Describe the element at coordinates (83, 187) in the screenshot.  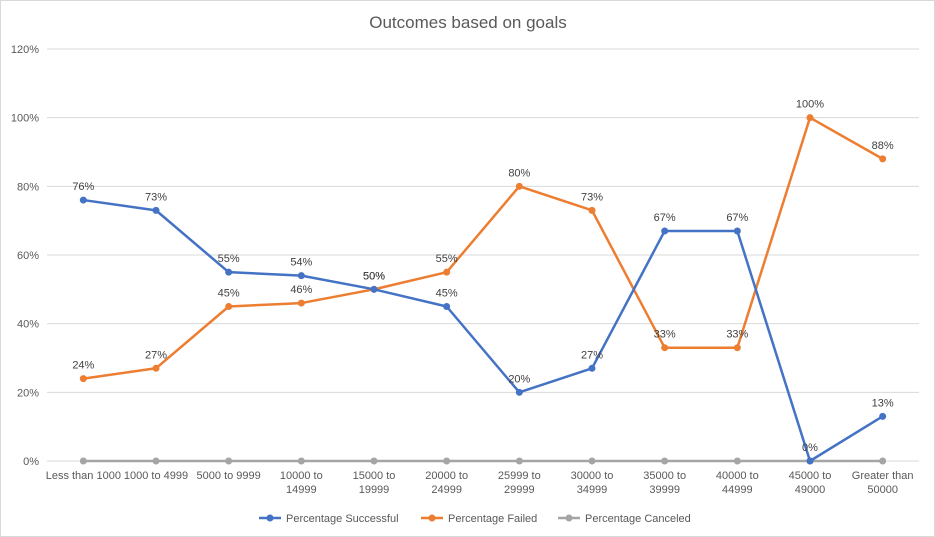
I see `data-label: 76%` at that location.